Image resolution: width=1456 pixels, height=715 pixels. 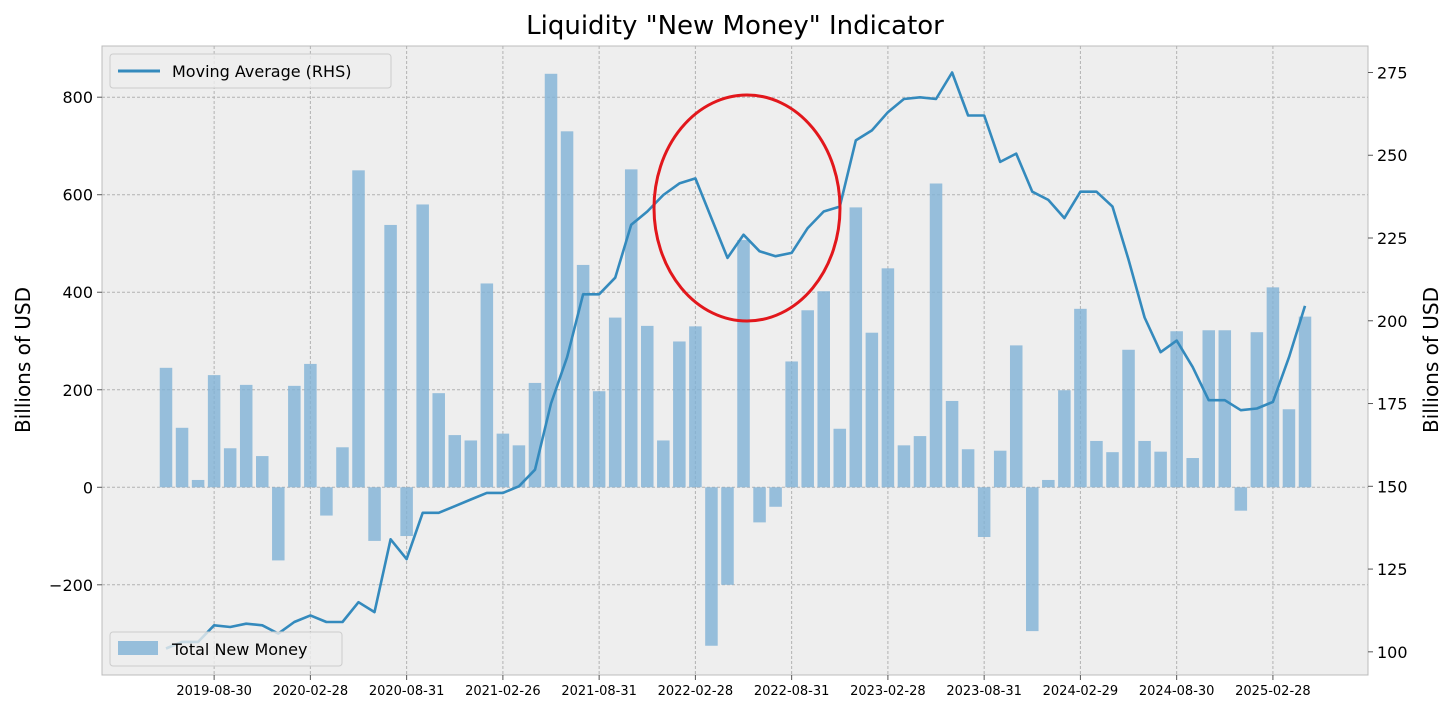 I want to click on x-tick-label: 2020-08-31, so click(x=407, y=691).